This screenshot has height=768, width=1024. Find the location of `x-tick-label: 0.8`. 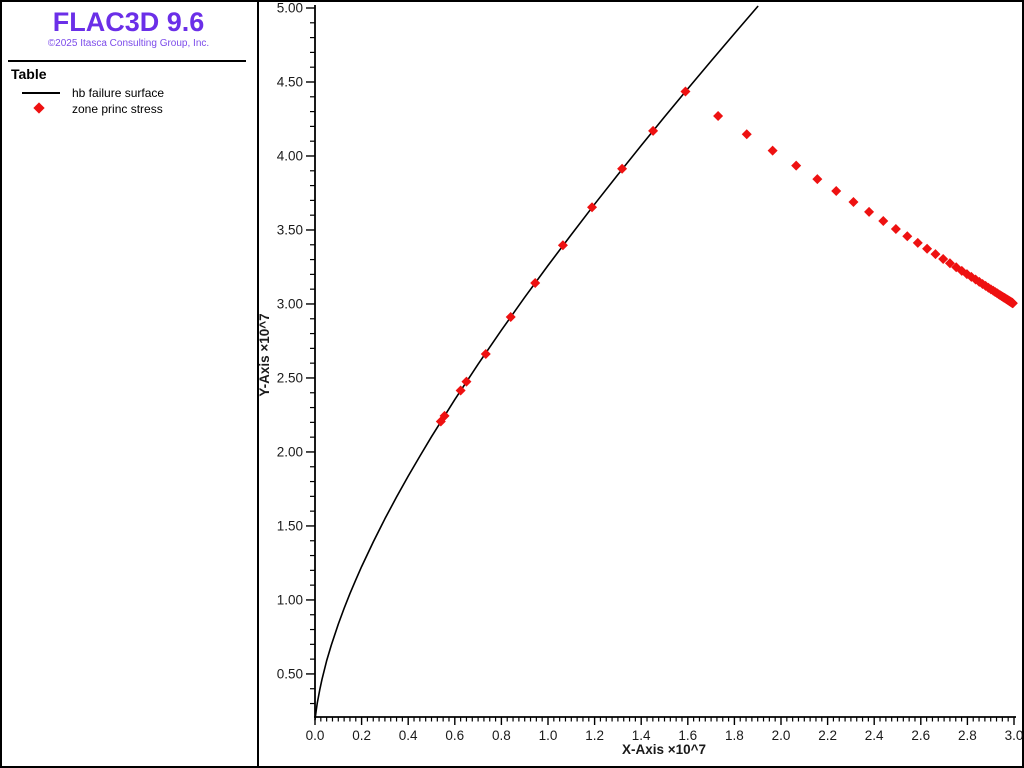

x-tick-label: 0.8 is located at coordinates (501, 735).